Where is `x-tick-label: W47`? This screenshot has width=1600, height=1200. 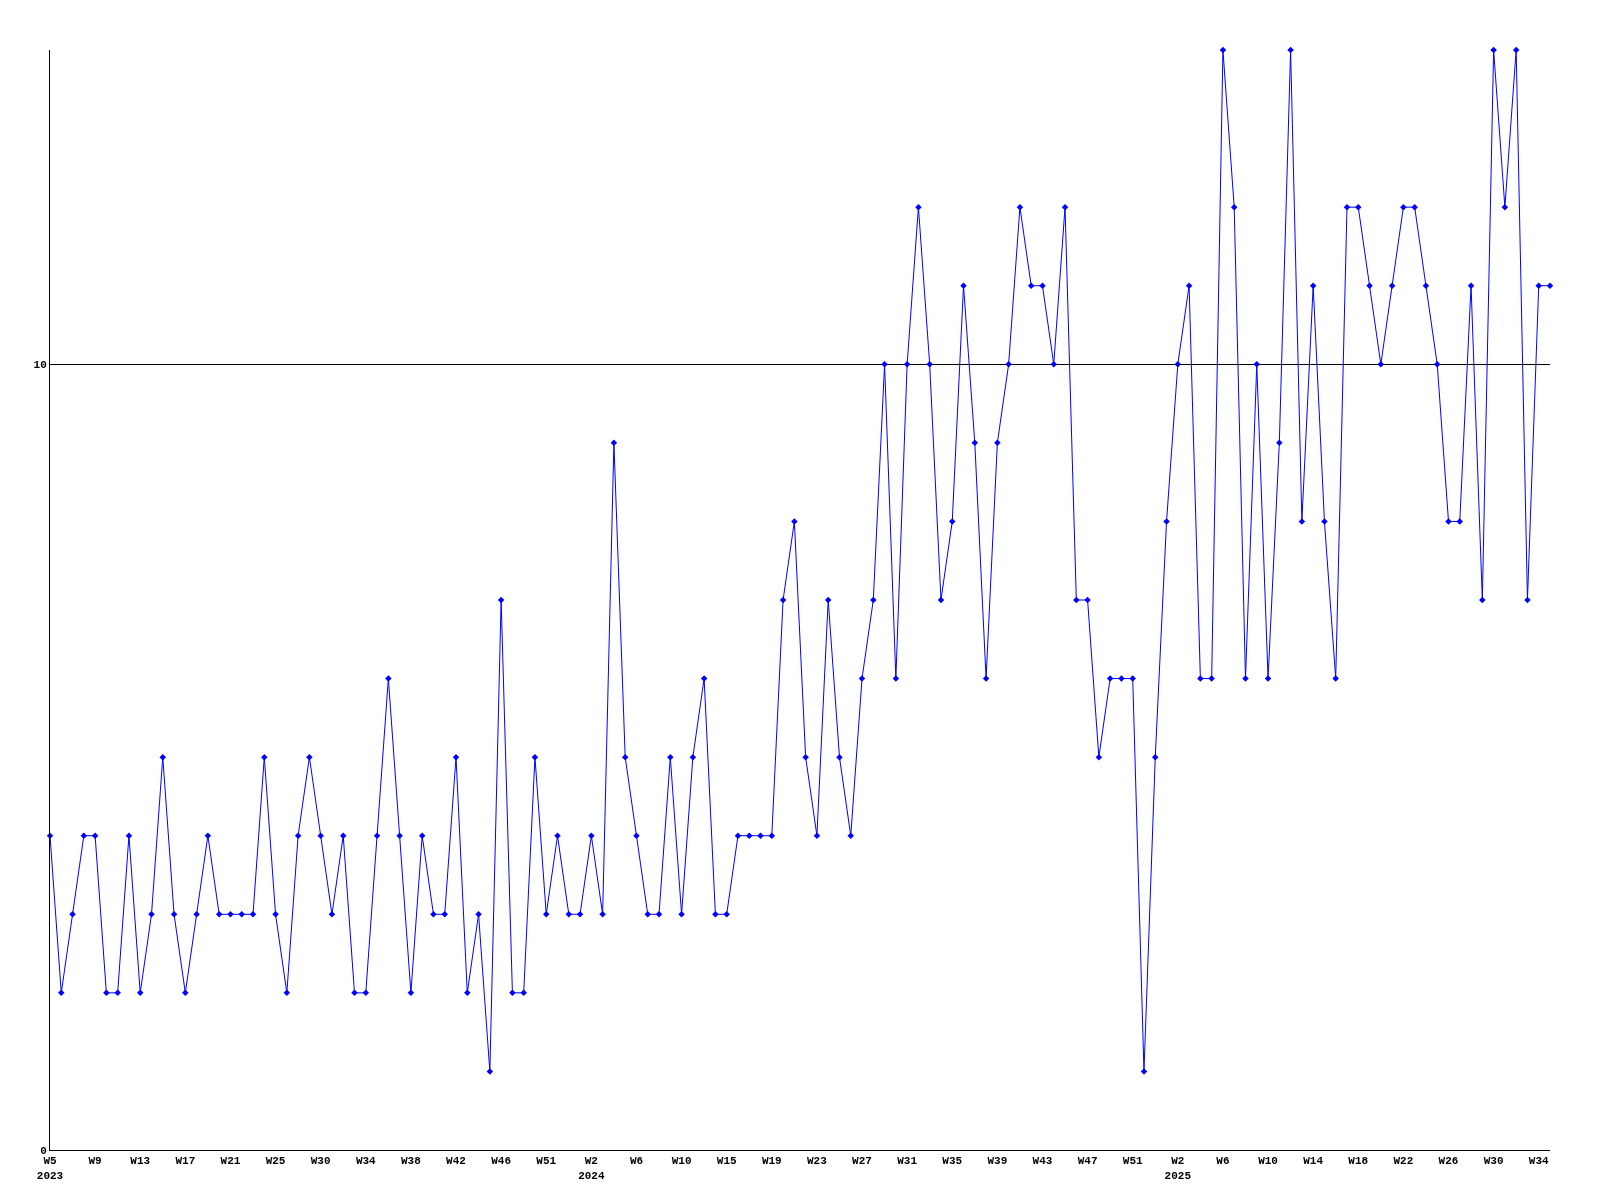 x-tick-label: W47 is located at coordinates (1087, 1161).